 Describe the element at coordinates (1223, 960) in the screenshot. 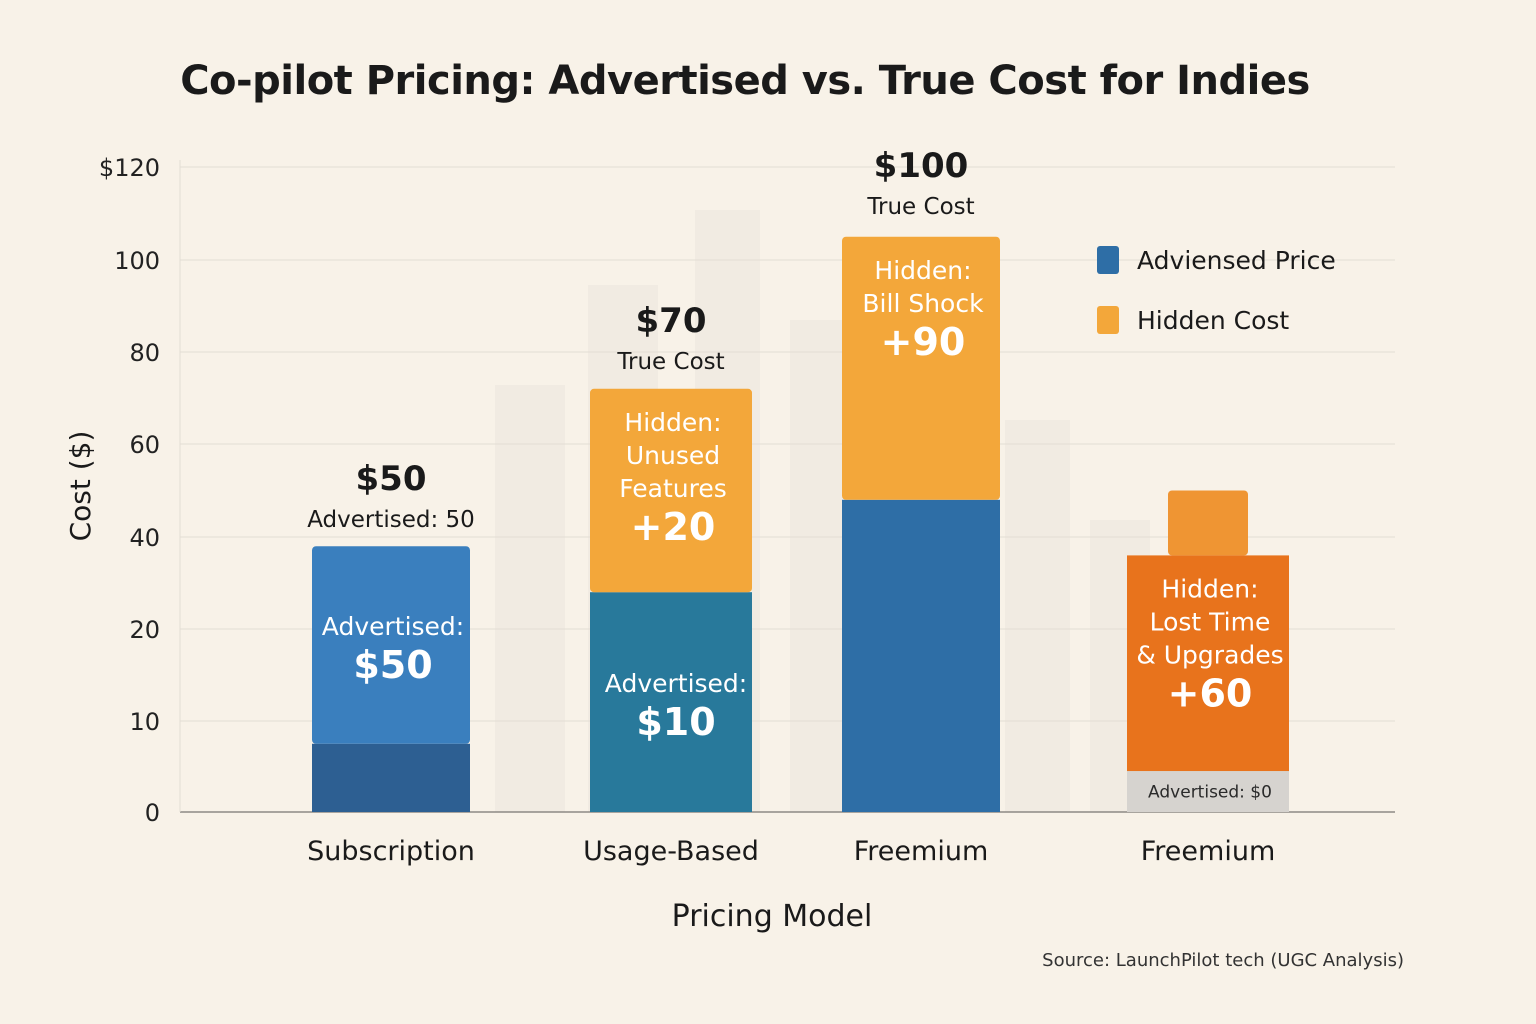

I see `source-note: Source: LaunchPilot tech (UGC Analysis)` at that location.